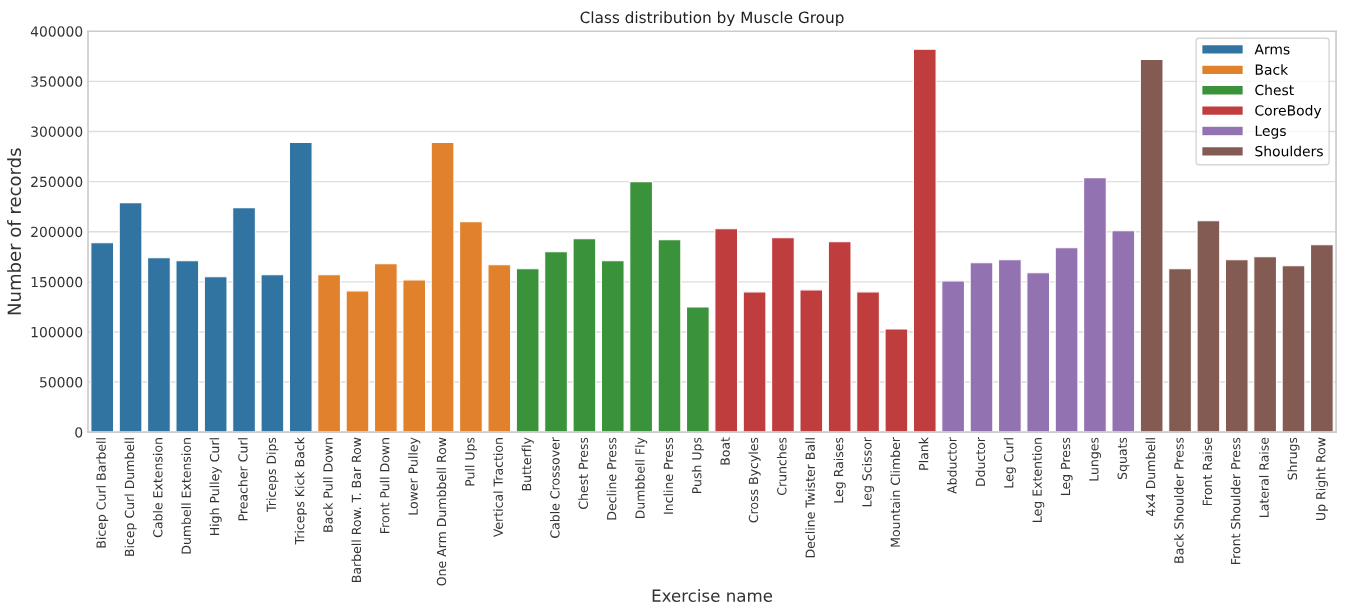  I want to click on x-tick-label: Triceps Dips, so click(272, 474).